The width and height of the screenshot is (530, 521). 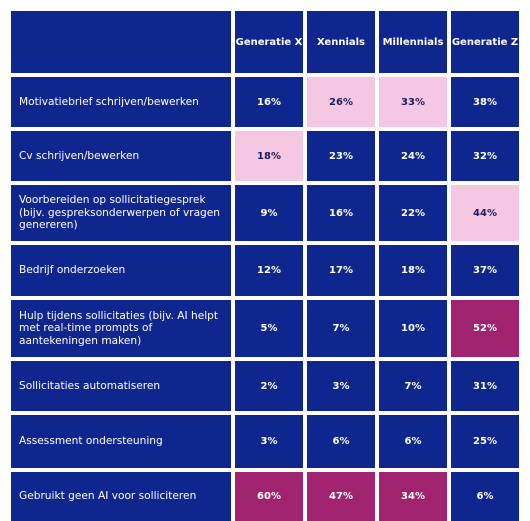 What do you see at coordinates (341, 156) in the screenshot?
I see `value-cell: 23%` at bounding box center [341, 156].